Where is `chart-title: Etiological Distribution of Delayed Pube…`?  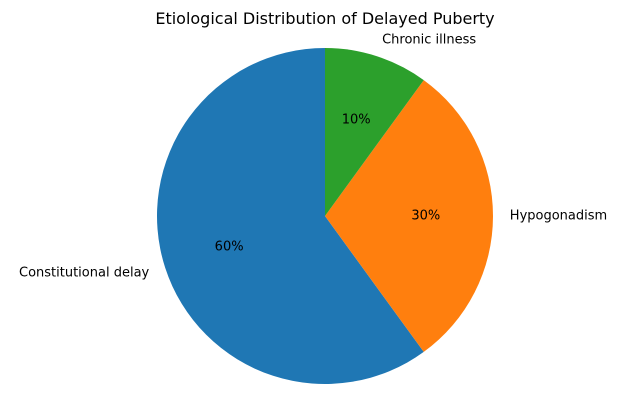
chart-title: Etiological Distribution of Delayed Pube… is located at coordinates (324, 18).